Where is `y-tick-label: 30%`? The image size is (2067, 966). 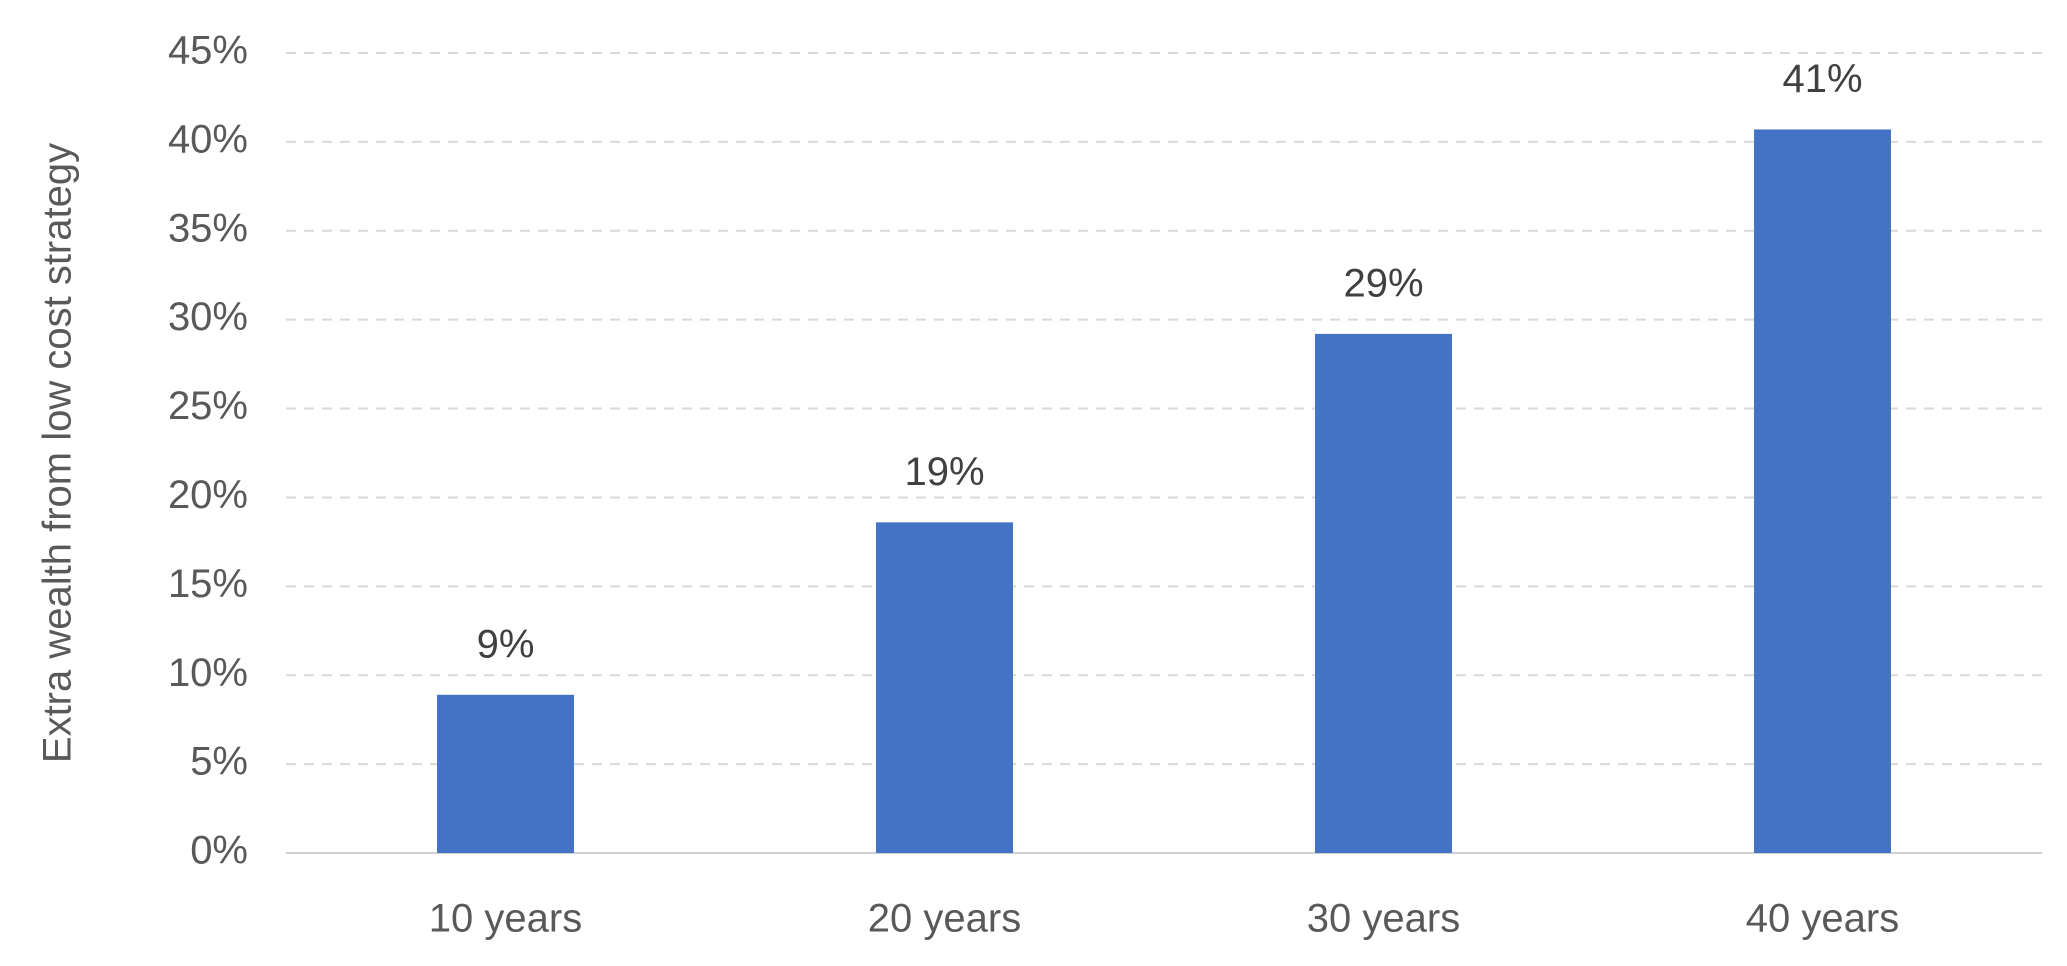 y-tick-label: 30% is located at coordinates (208, 317).